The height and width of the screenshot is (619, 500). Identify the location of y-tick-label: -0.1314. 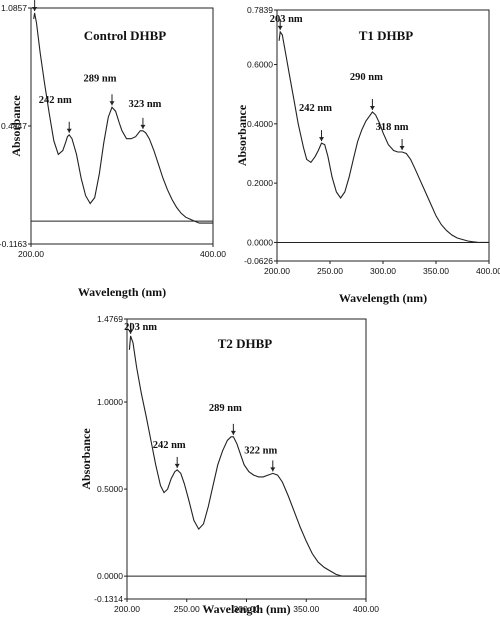
(108, 599).